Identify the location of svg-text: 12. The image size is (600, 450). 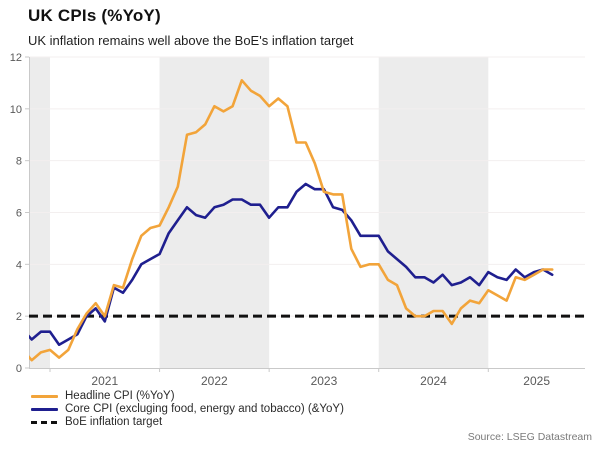
(16, 58).